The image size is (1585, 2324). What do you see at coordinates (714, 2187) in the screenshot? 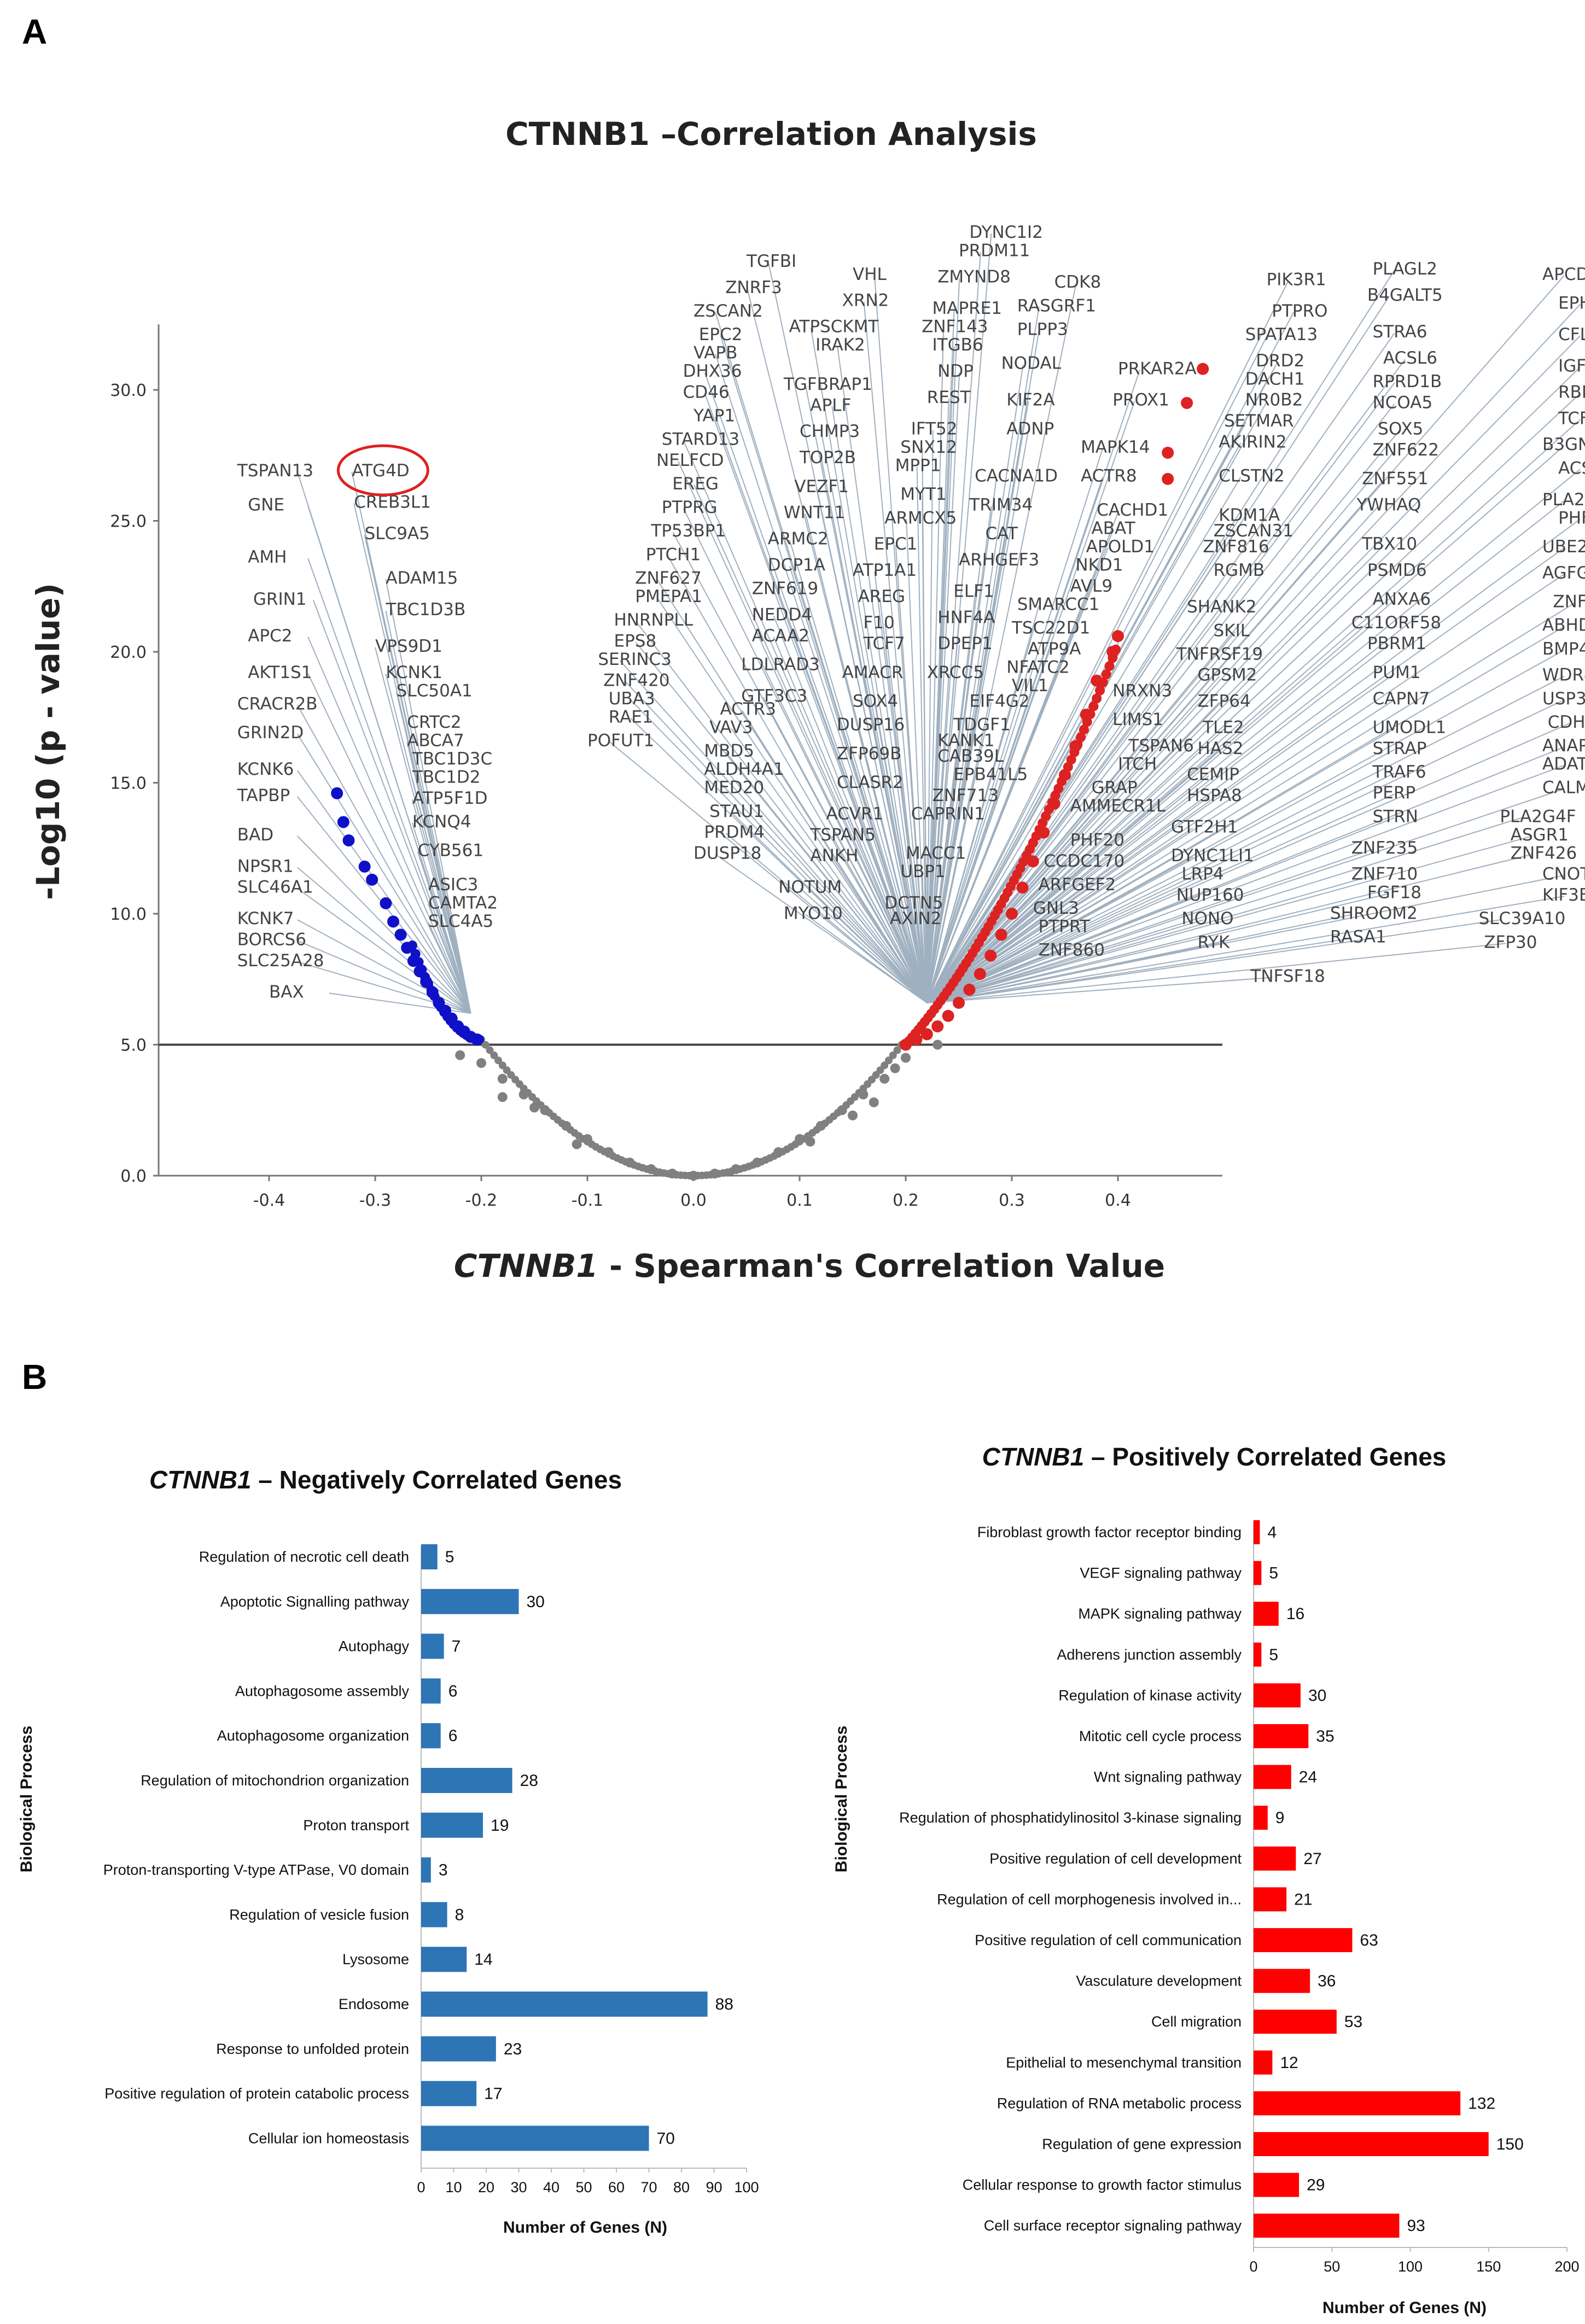
I see `bar-chart-x-tick-label: 90` at bounding box center [714, 2187].